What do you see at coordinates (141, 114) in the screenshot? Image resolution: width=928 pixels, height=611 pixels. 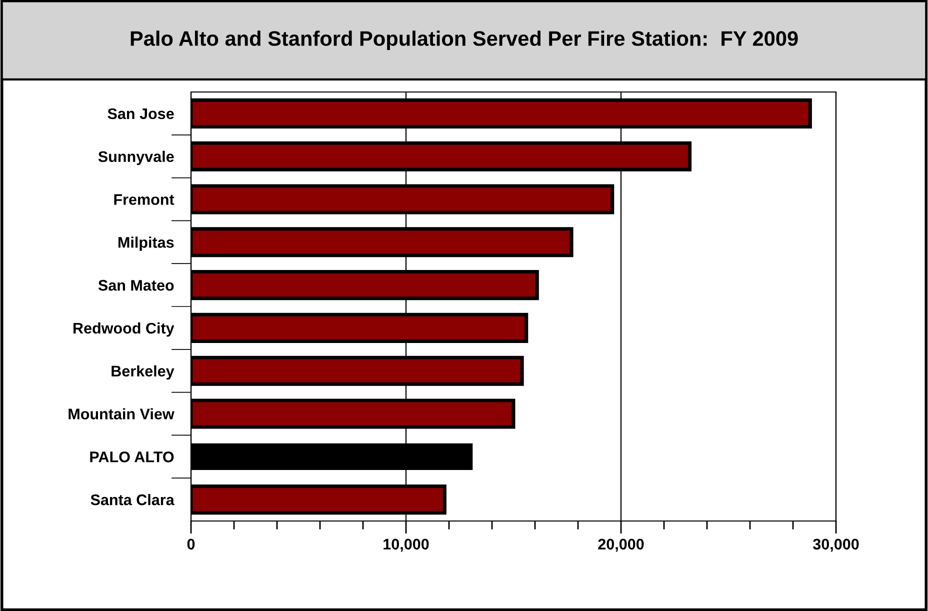 I see `y-tick-label: San Jose` at bounding box center [141, 114].